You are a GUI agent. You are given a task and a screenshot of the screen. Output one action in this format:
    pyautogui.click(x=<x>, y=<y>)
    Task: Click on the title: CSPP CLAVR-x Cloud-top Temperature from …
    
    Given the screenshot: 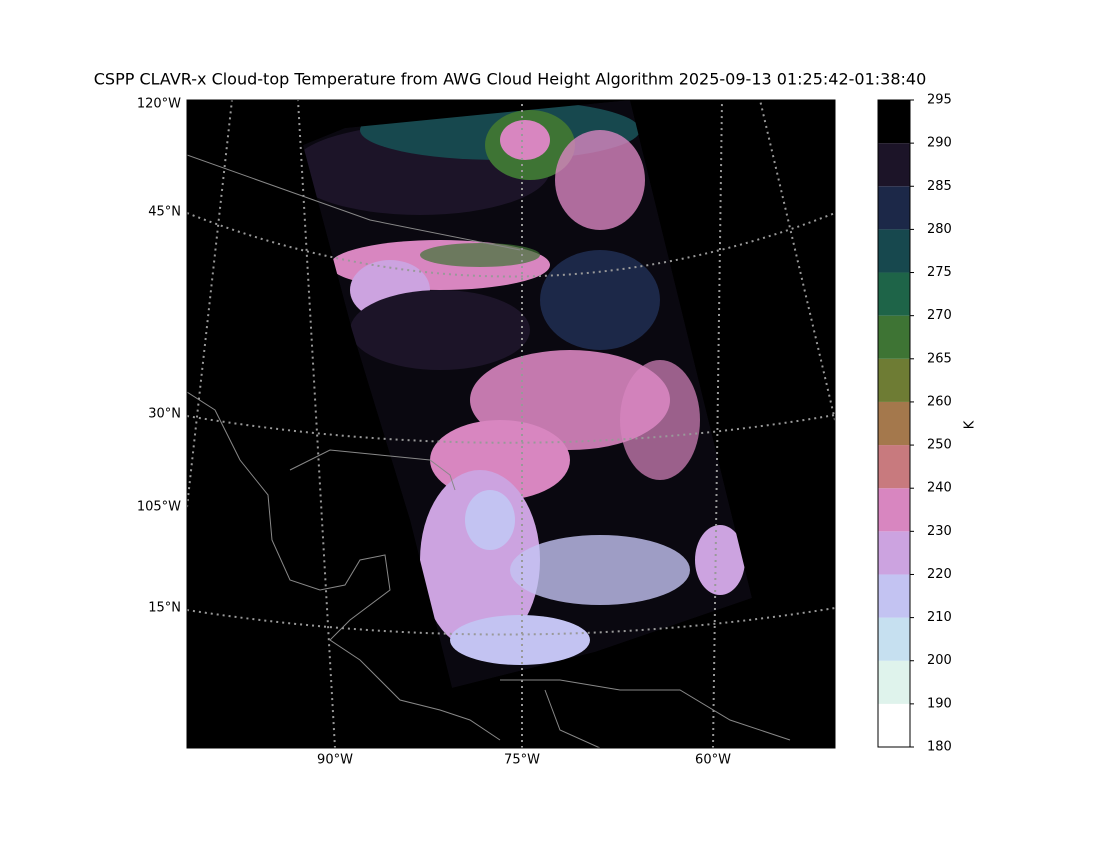 What is the action you would take?
    pyautogui.click(x=510, y=79)
    